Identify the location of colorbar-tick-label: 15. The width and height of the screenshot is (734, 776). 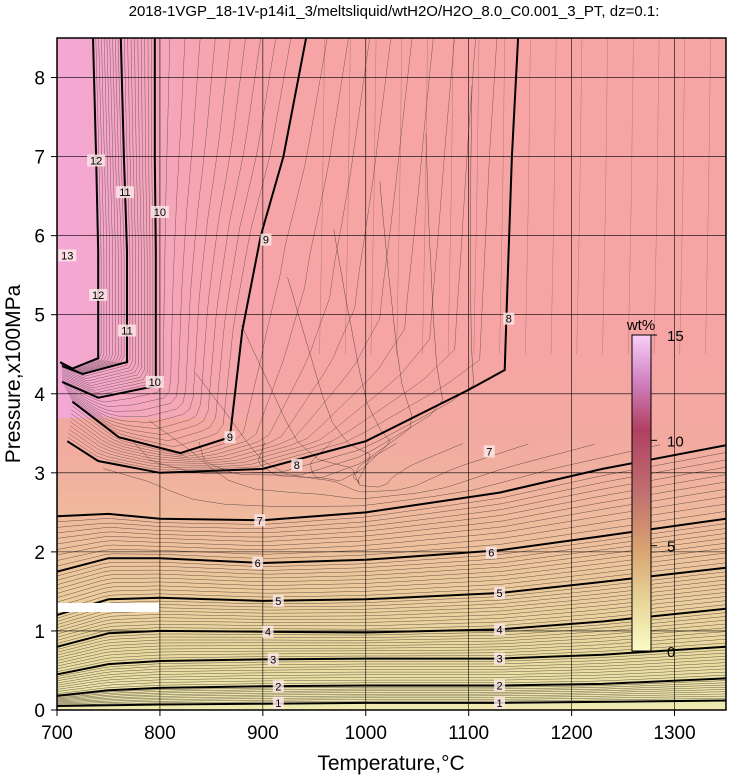
(675, 336).